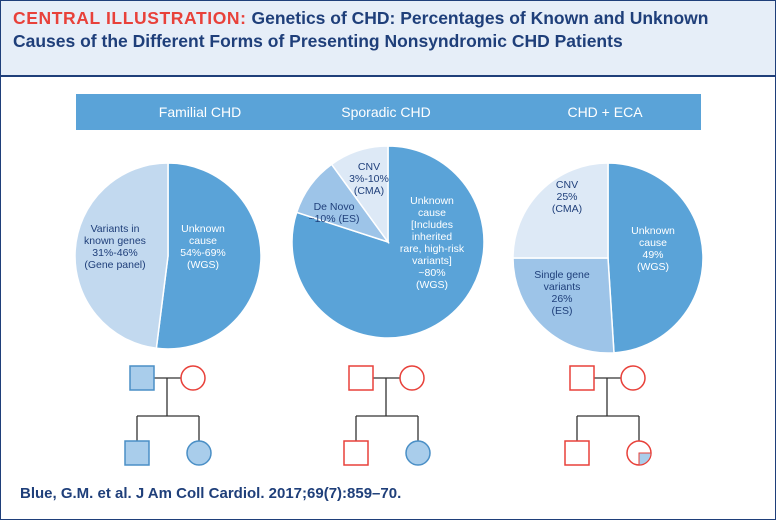  I want to click on category-band: Familial CHD Sporadic CHD CHD + ECA, so click(388, 112).